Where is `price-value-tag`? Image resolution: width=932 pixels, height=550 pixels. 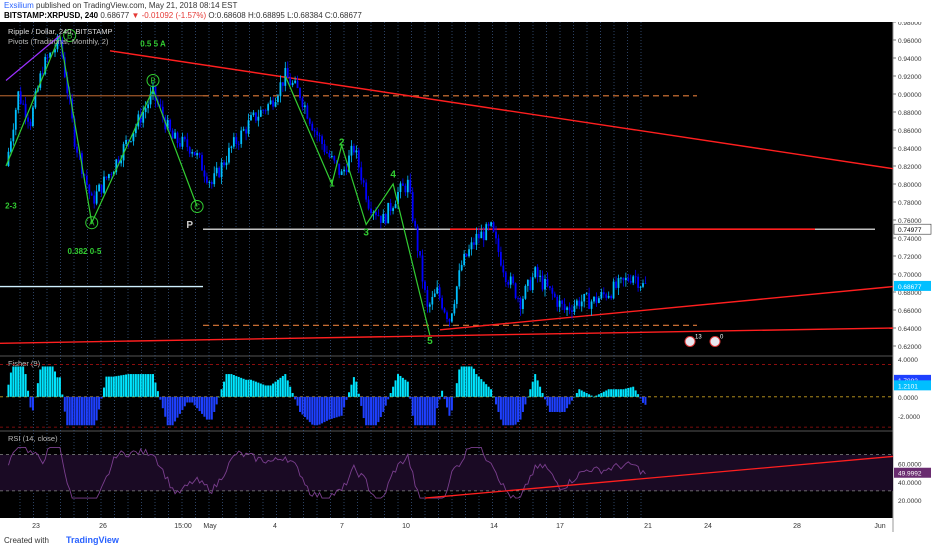 price-value-tag is located at coordinates (912, 229).